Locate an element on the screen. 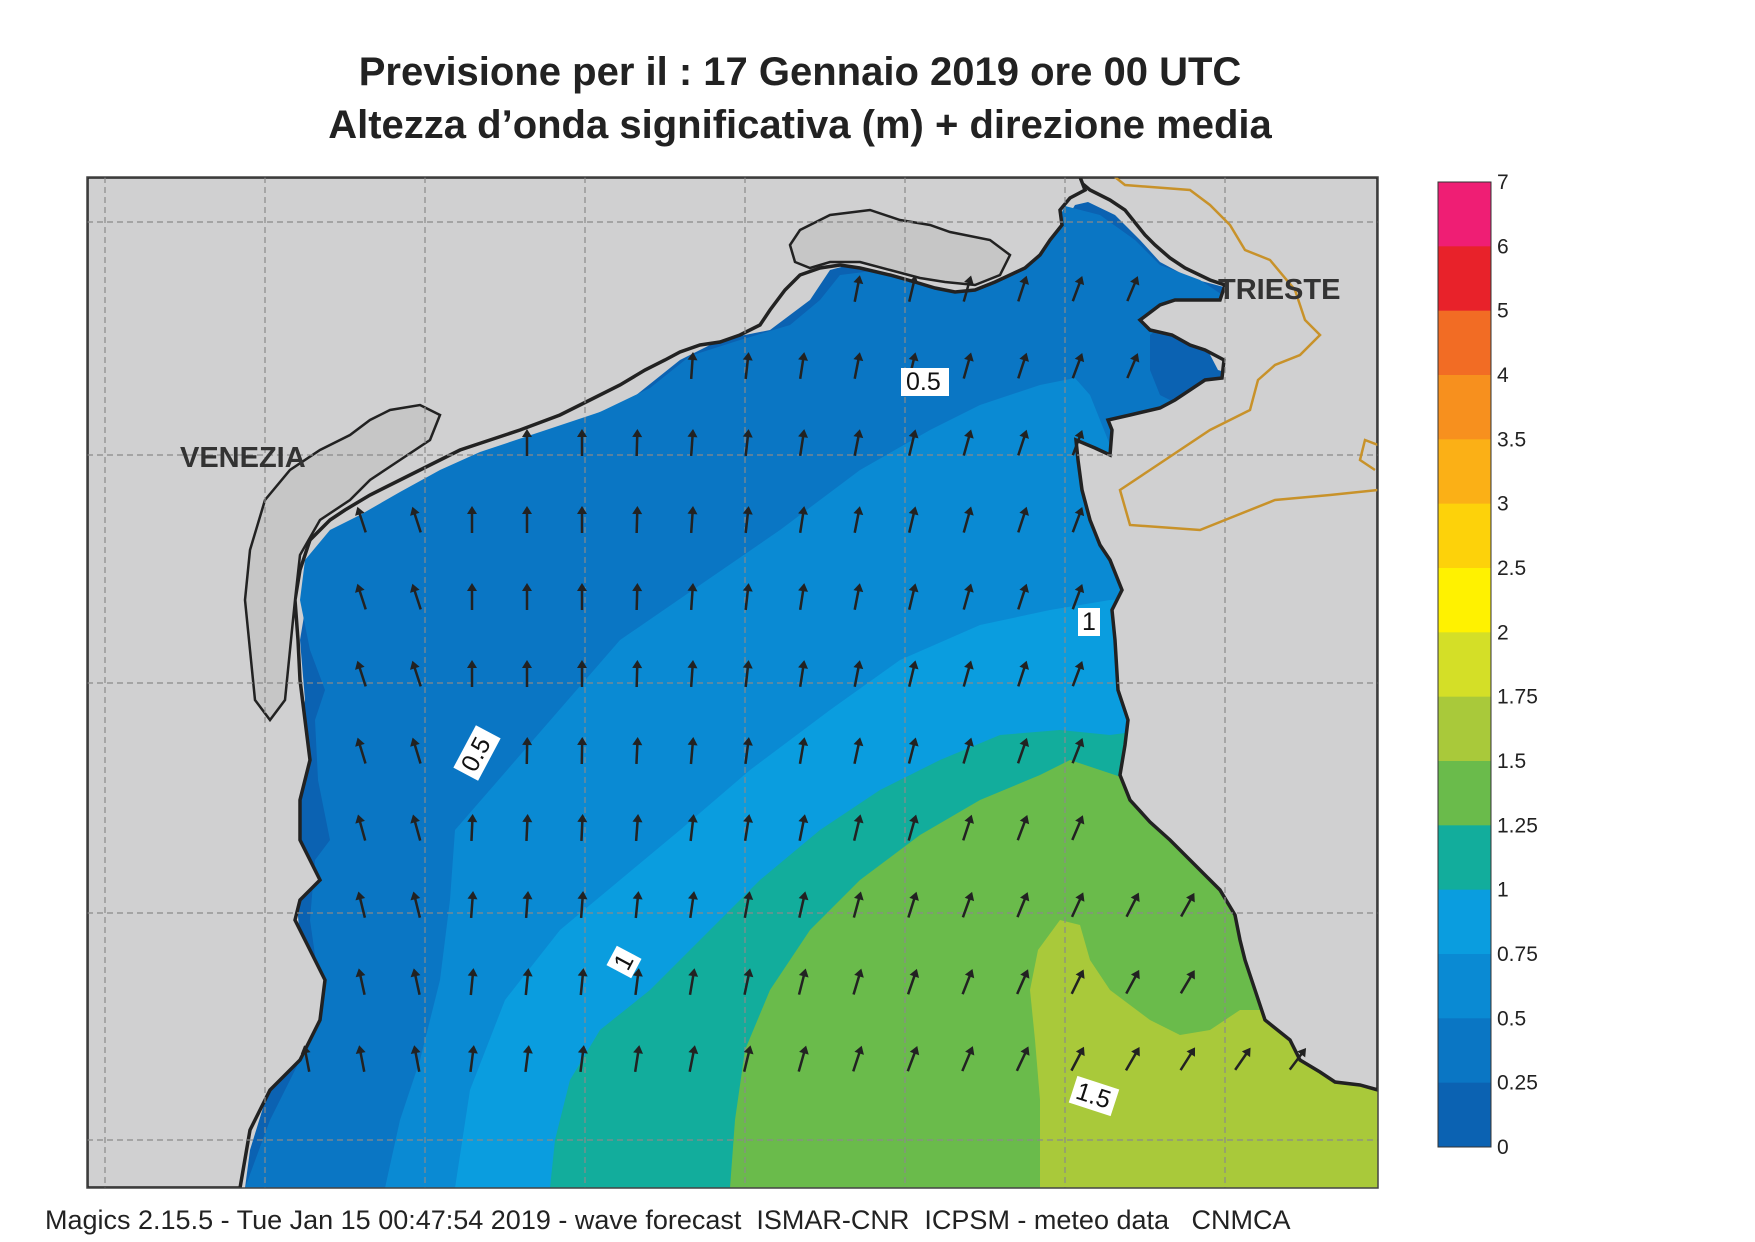 This screenshot has width=1755, height=1242. color-scale-label: 6 is located at coordinates (1503, 246).